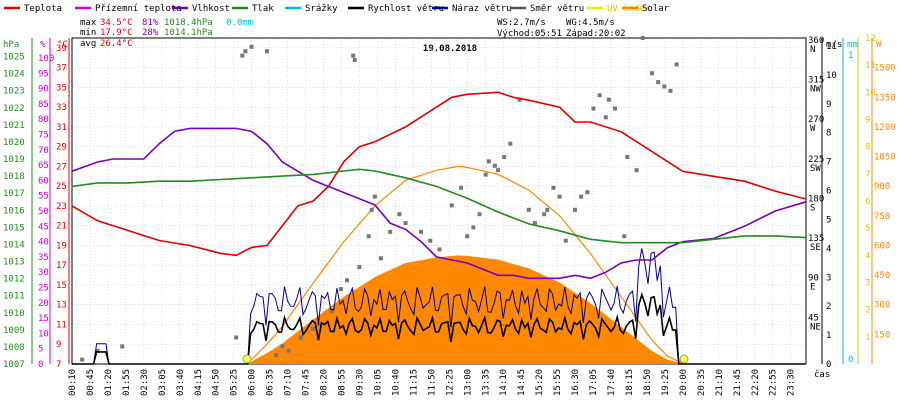 This screenshot has width=900, height=400. Describe the element at coordinates (540, 382) in the screenshot. I see `x-tick-label: 15:20` at that location.